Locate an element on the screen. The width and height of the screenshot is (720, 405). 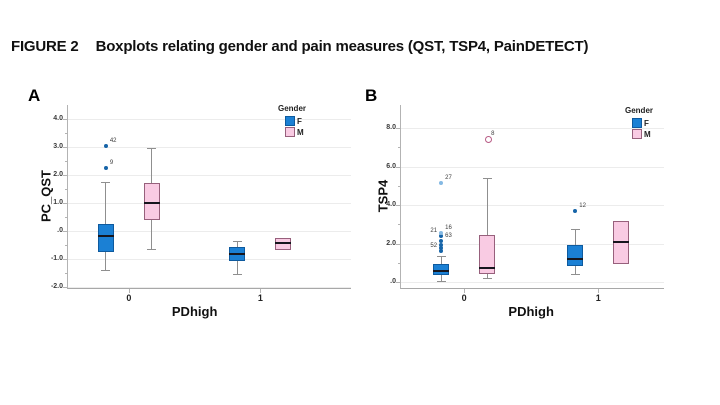
outlier-label: 42 is located at coordinates (113, 140).